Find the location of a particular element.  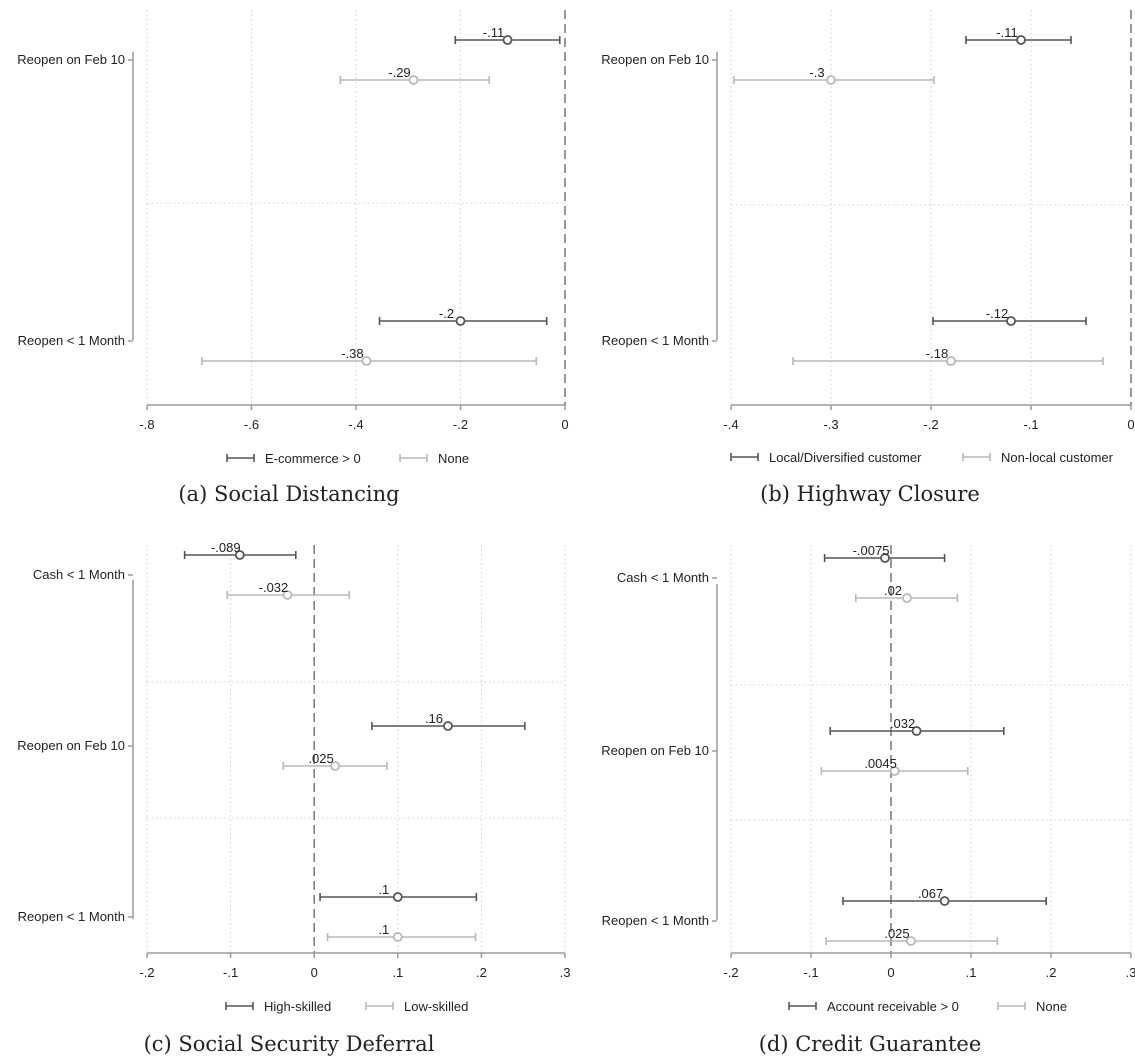

data-label: .067 is located at coordinates (930, 893).